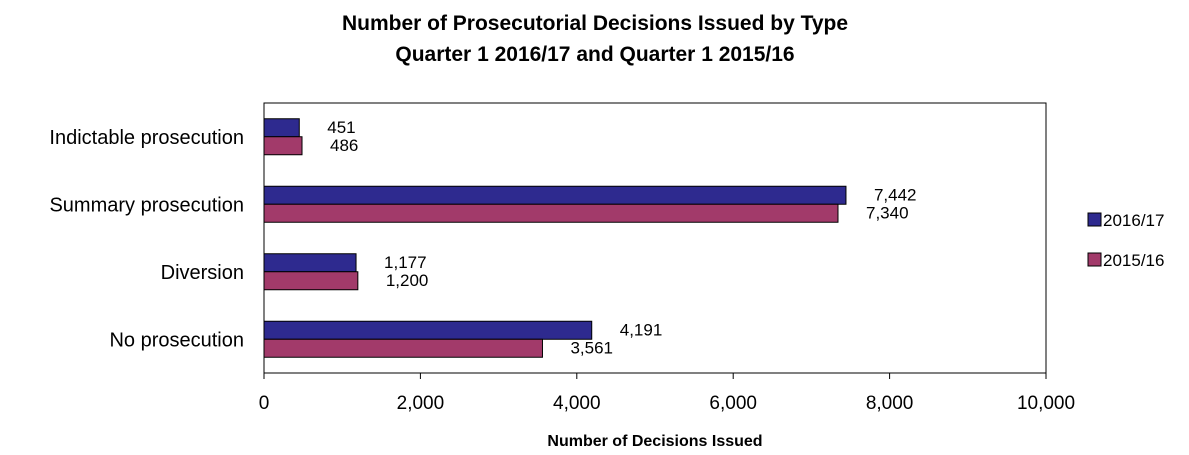  What do you see at coordinates (733, 403) in the screenshot?
I see `x-tick-label: 6,000` at bounding box center [733, 403].